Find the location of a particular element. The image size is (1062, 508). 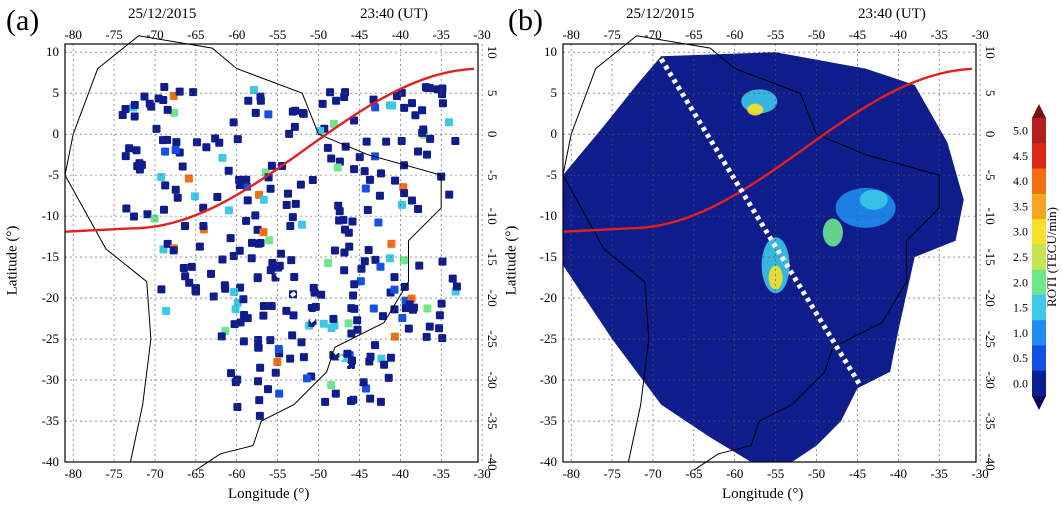

colorbar-tick-label: 0.0 is located at coordinates (1020, 383).